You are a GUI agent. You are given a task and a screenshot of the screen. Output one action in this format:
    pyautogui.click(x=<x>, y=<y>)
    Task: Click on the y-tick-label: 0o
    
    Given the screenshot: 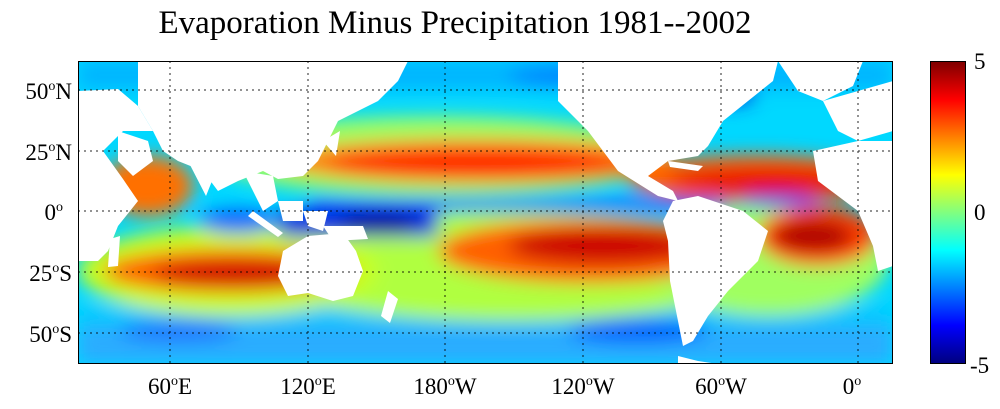 What is the action you would take?
    pyautogui.click(x=54, y=212)
    